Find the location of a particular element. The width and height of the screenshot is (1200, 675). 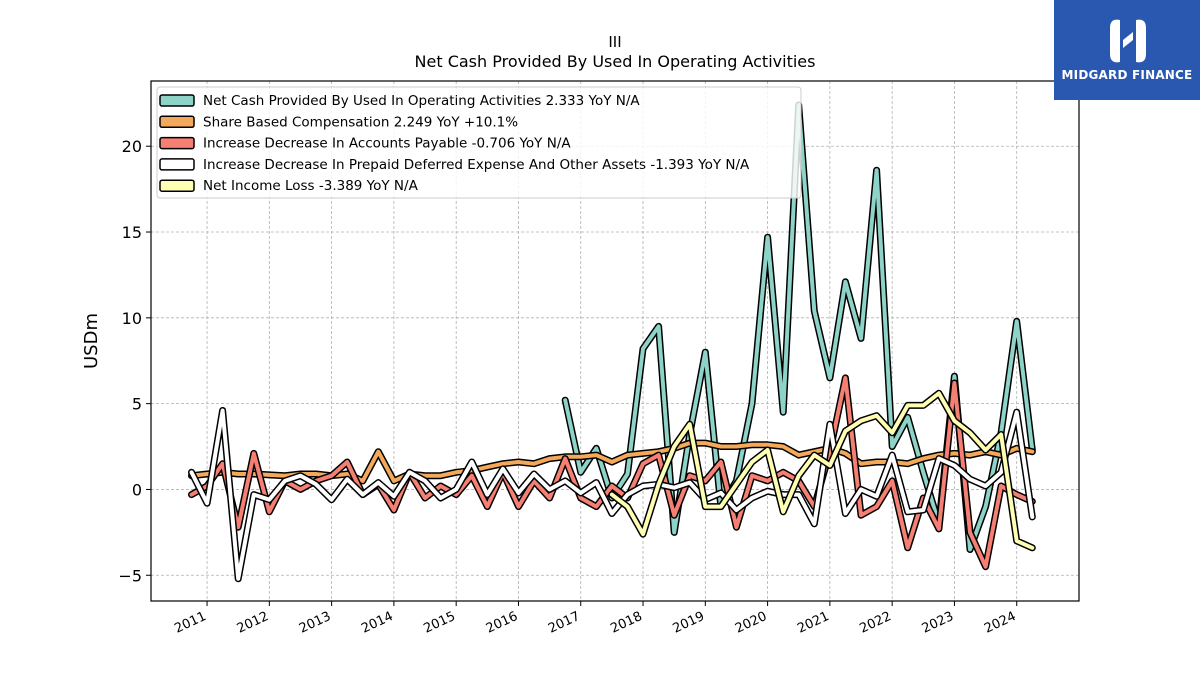

y-tick-label: 20 is located at coordinates (132, 146).